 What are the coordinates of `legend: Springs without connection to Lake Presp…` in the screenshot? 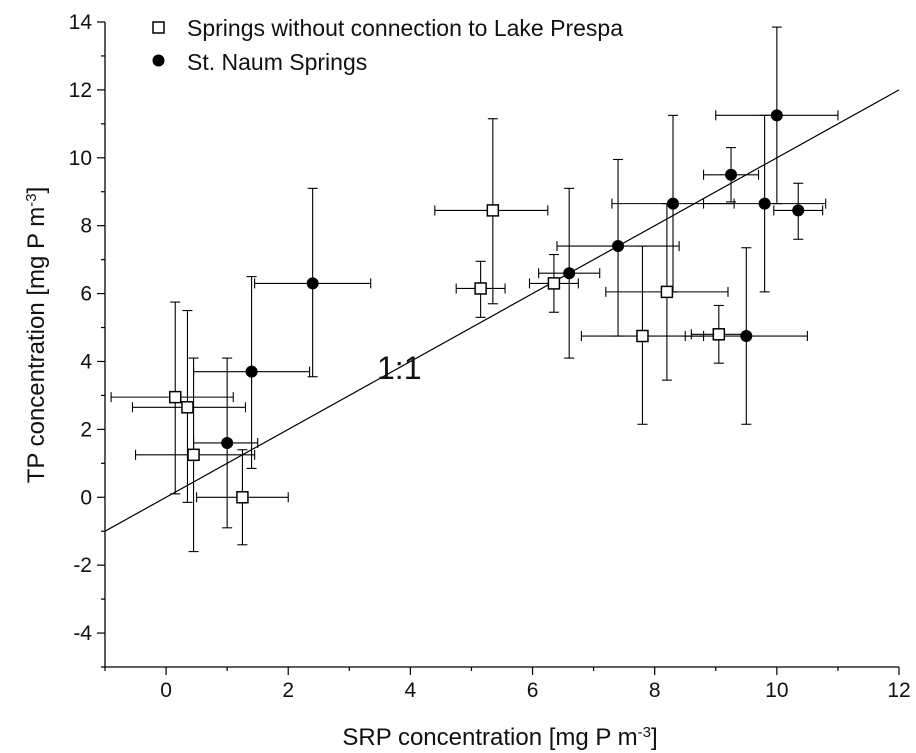 It's located at (387, 45).